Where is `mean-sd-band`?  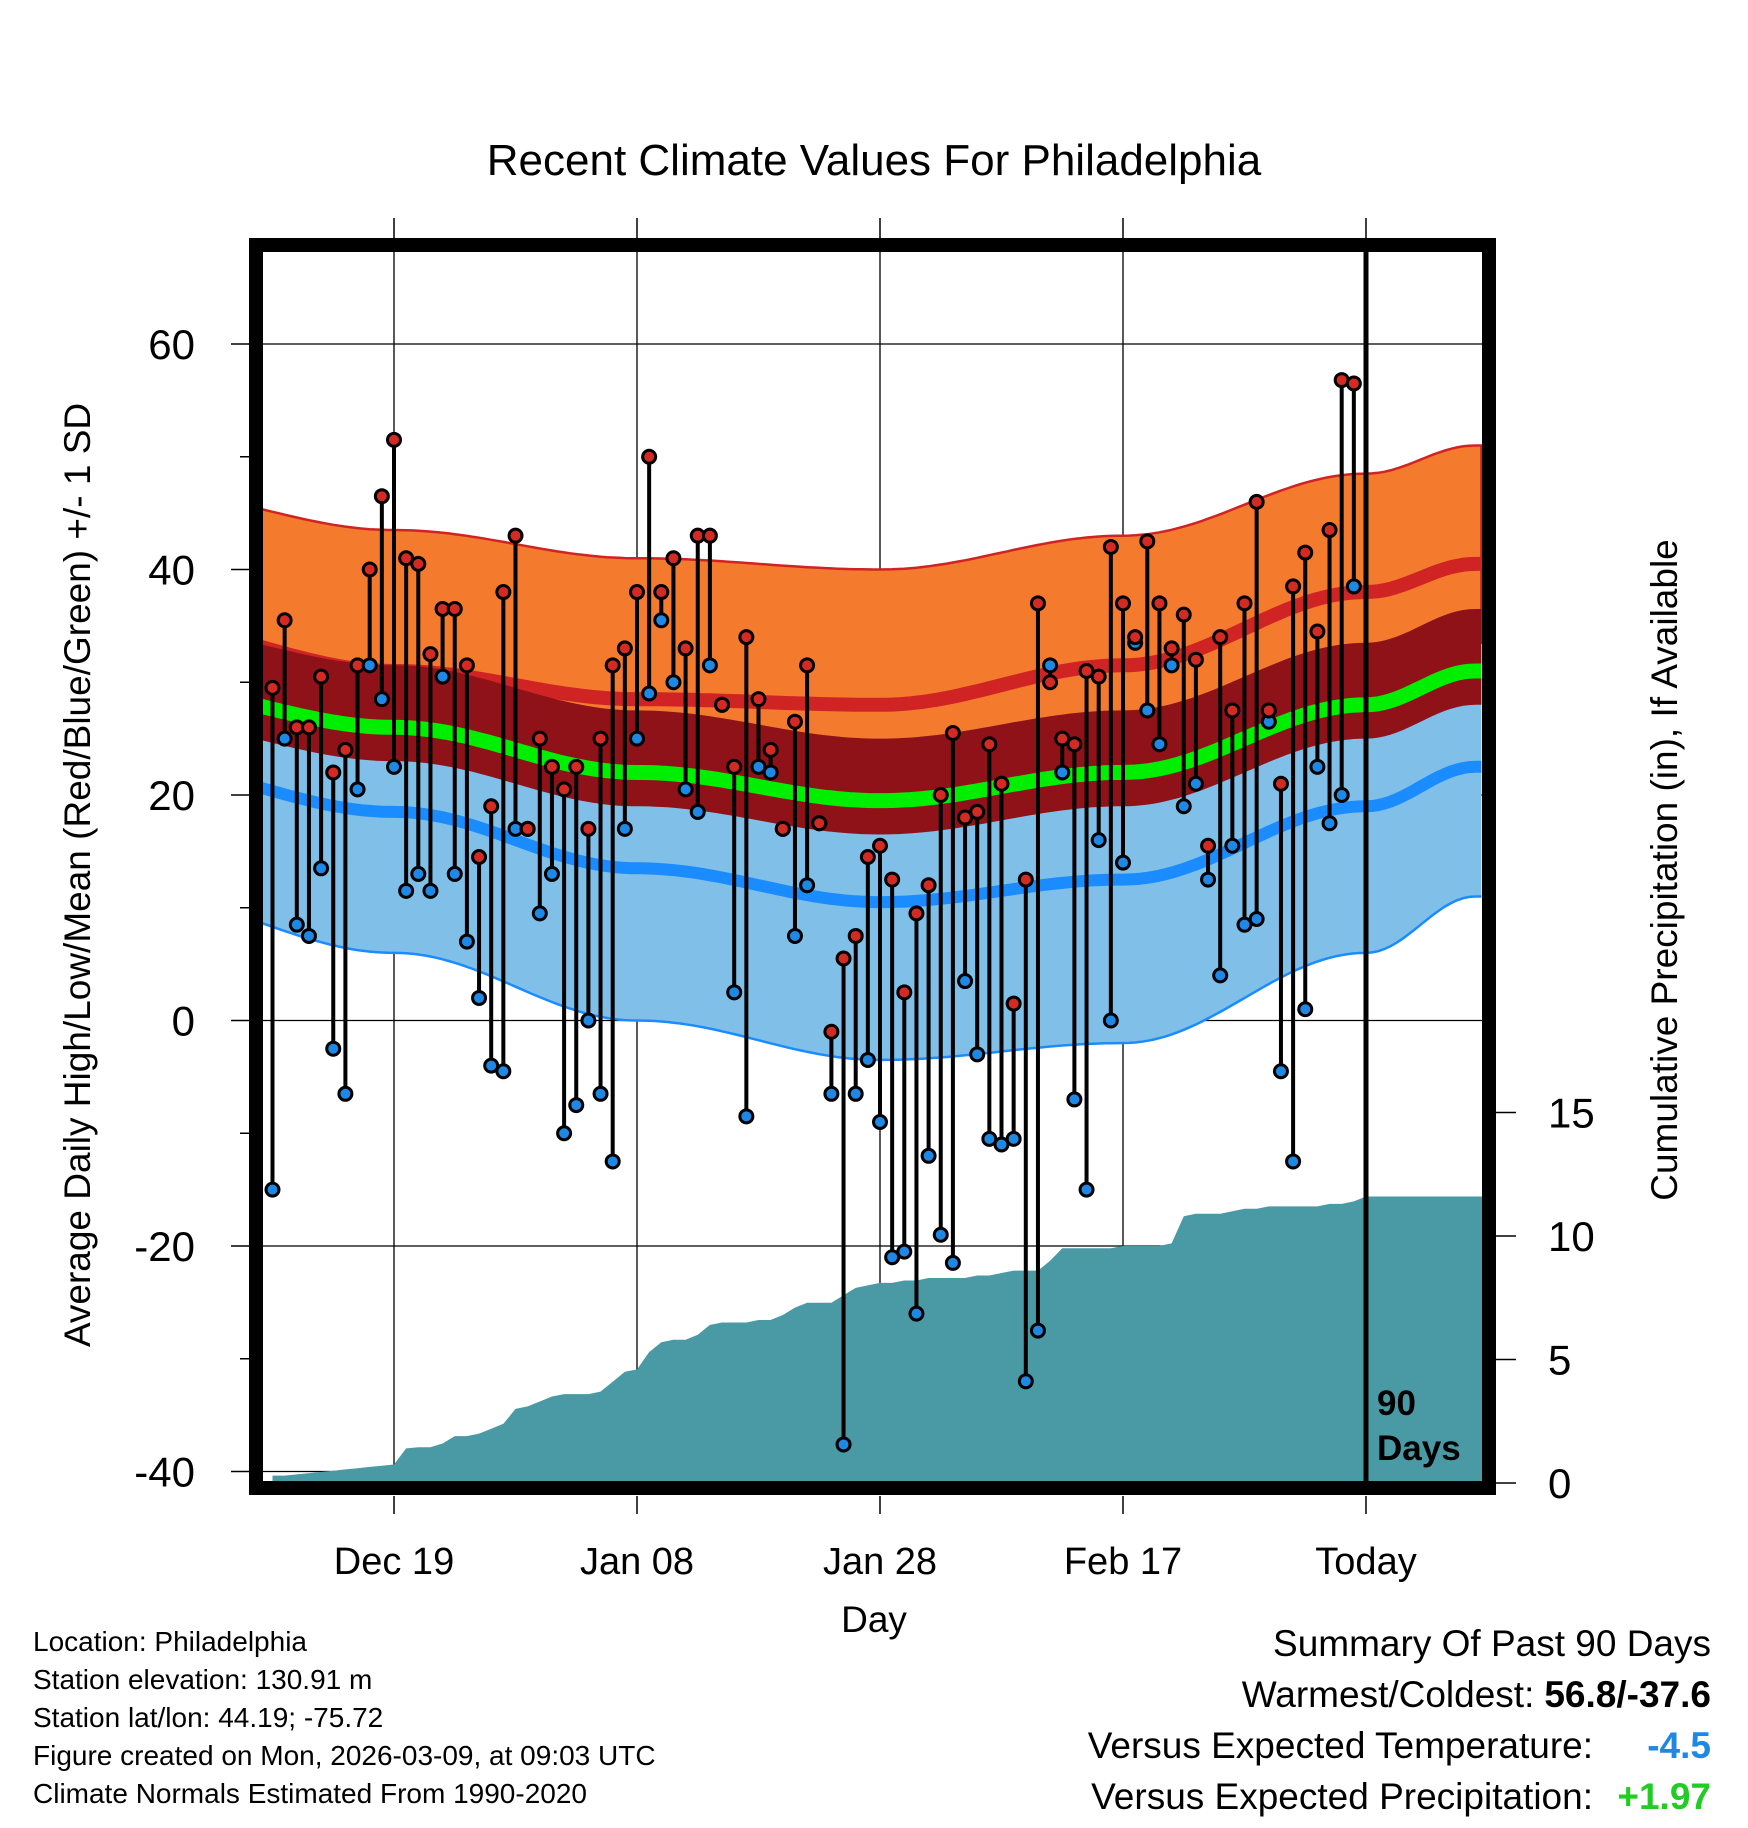 mean-sd-band is located at coordinates (871, 722).